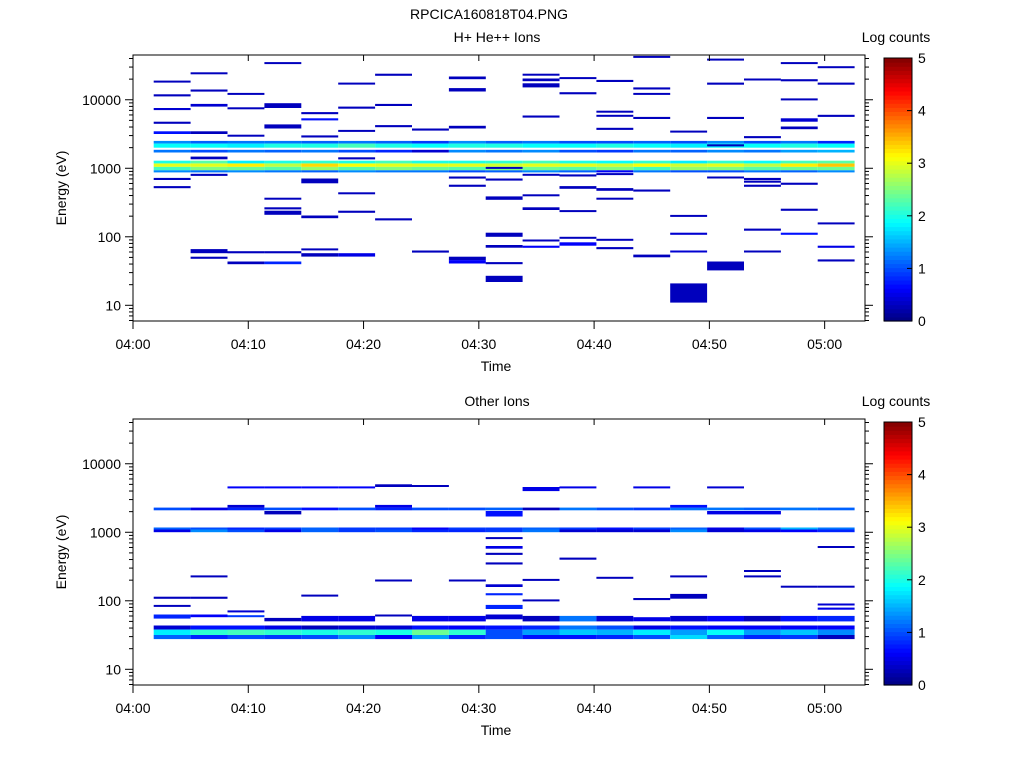  What do you see at coordinates (113, 305) in the screenshot?
I see `y-tick-label: 10` at bounding box center [113, 305].